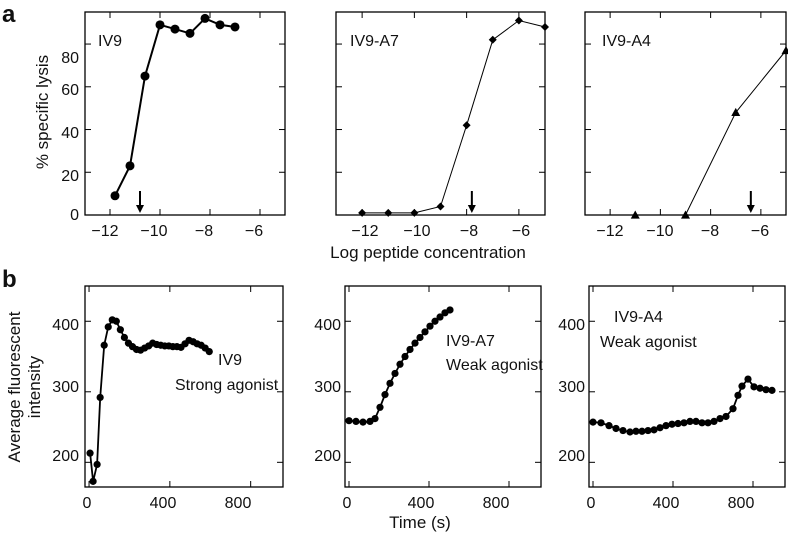  Describe the element at coordinates (471, 209) in the screenshot. I see `a-iv9-a7-arrow-head` at that location.